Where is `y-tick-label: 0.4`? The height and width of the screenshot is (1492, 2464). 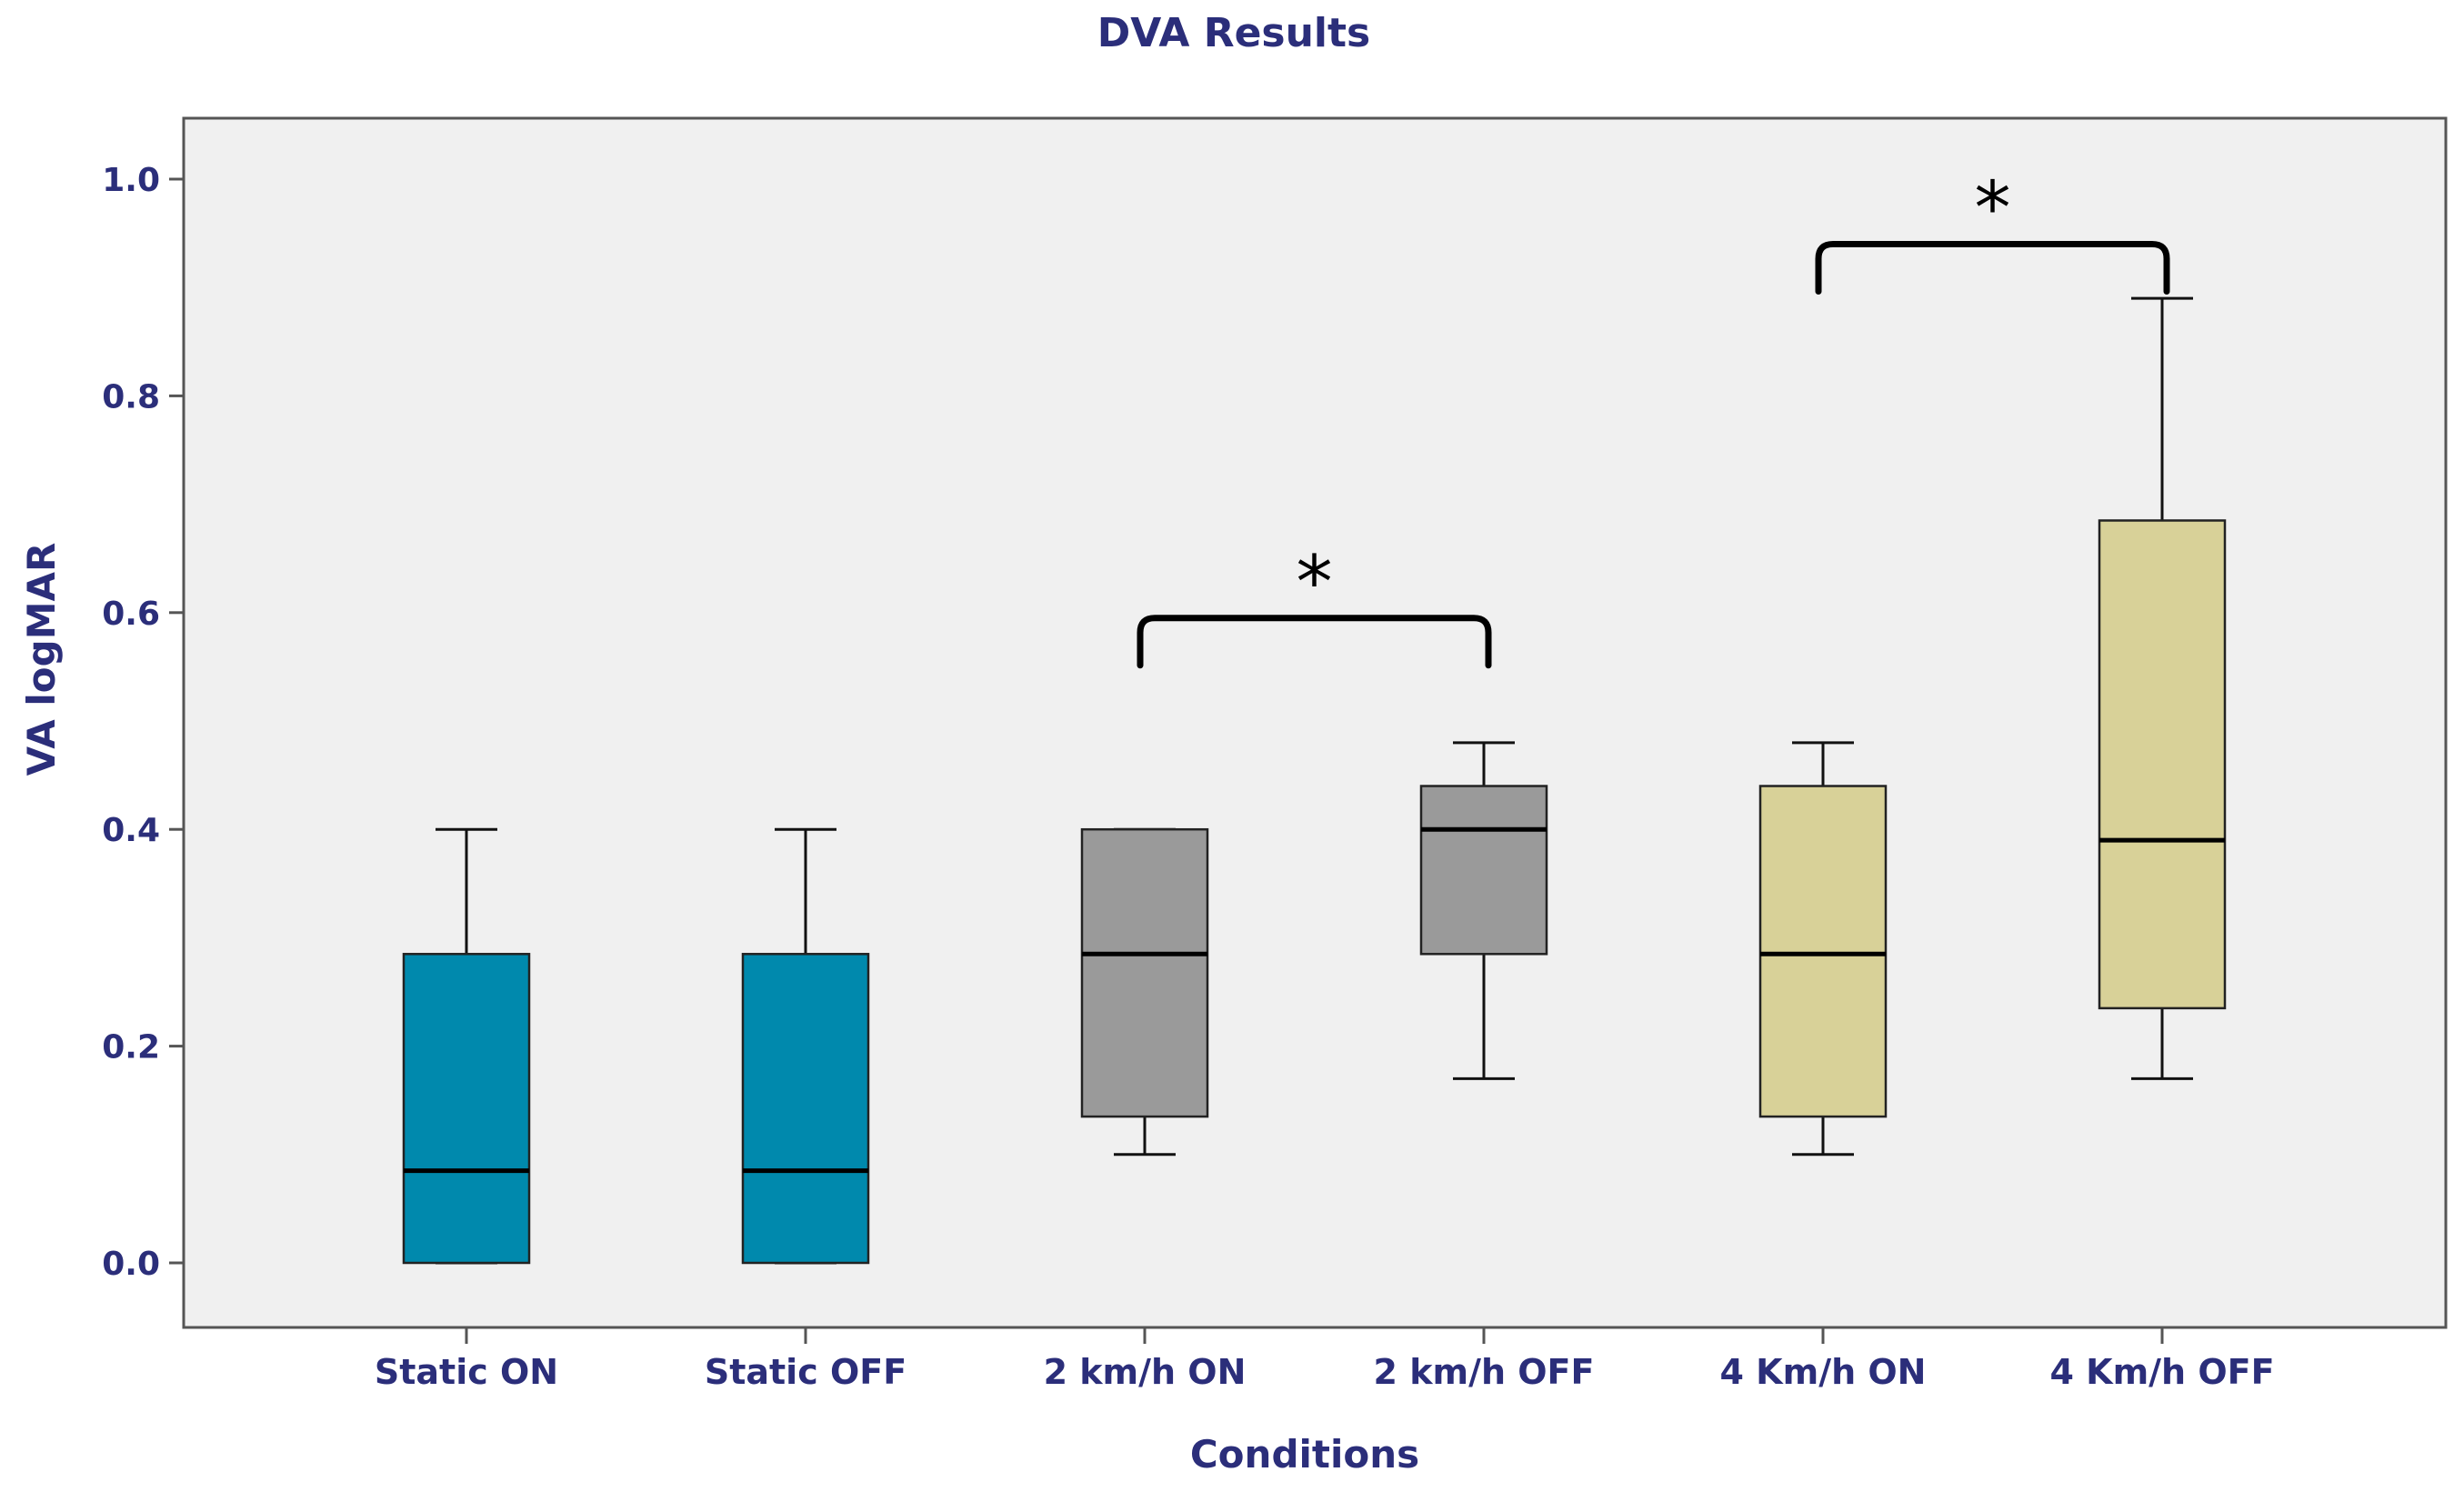
y-tick-label: 0.4 is located at coordinates (131, 830).